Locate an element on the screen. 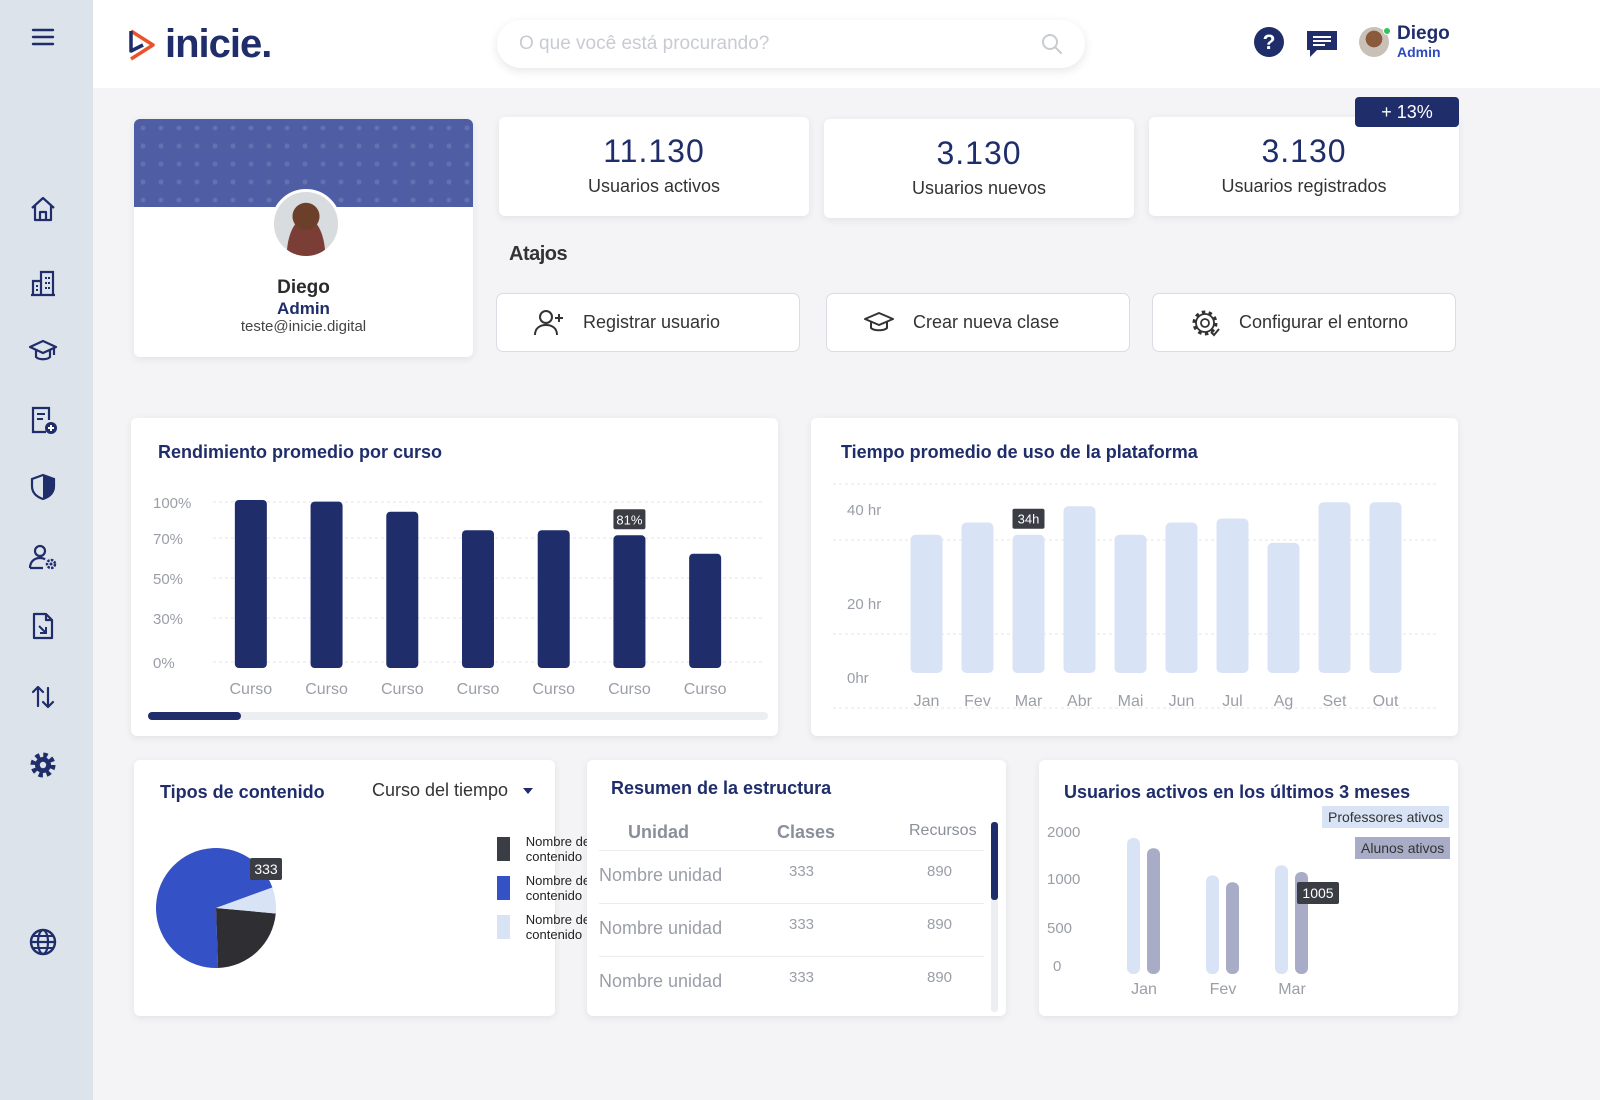 This screenshot has height=1100, width=1600. legend-label: Nombre del contenido is located at coordinates (559, 888).